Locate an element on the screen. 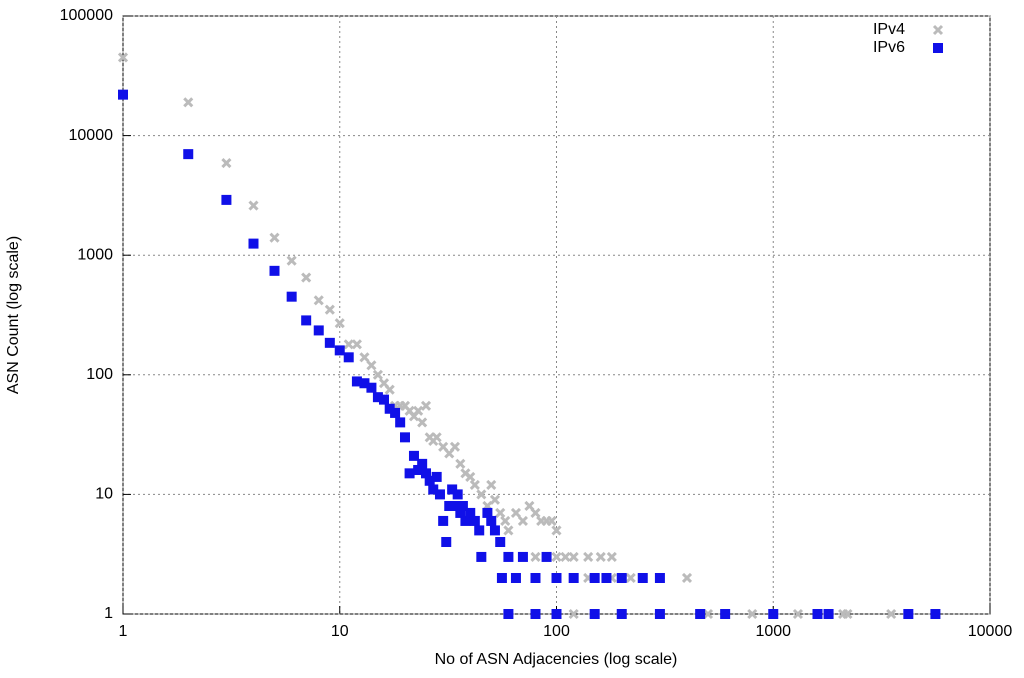  y-tick-label: 100000 is located at coordinates (86, 15).